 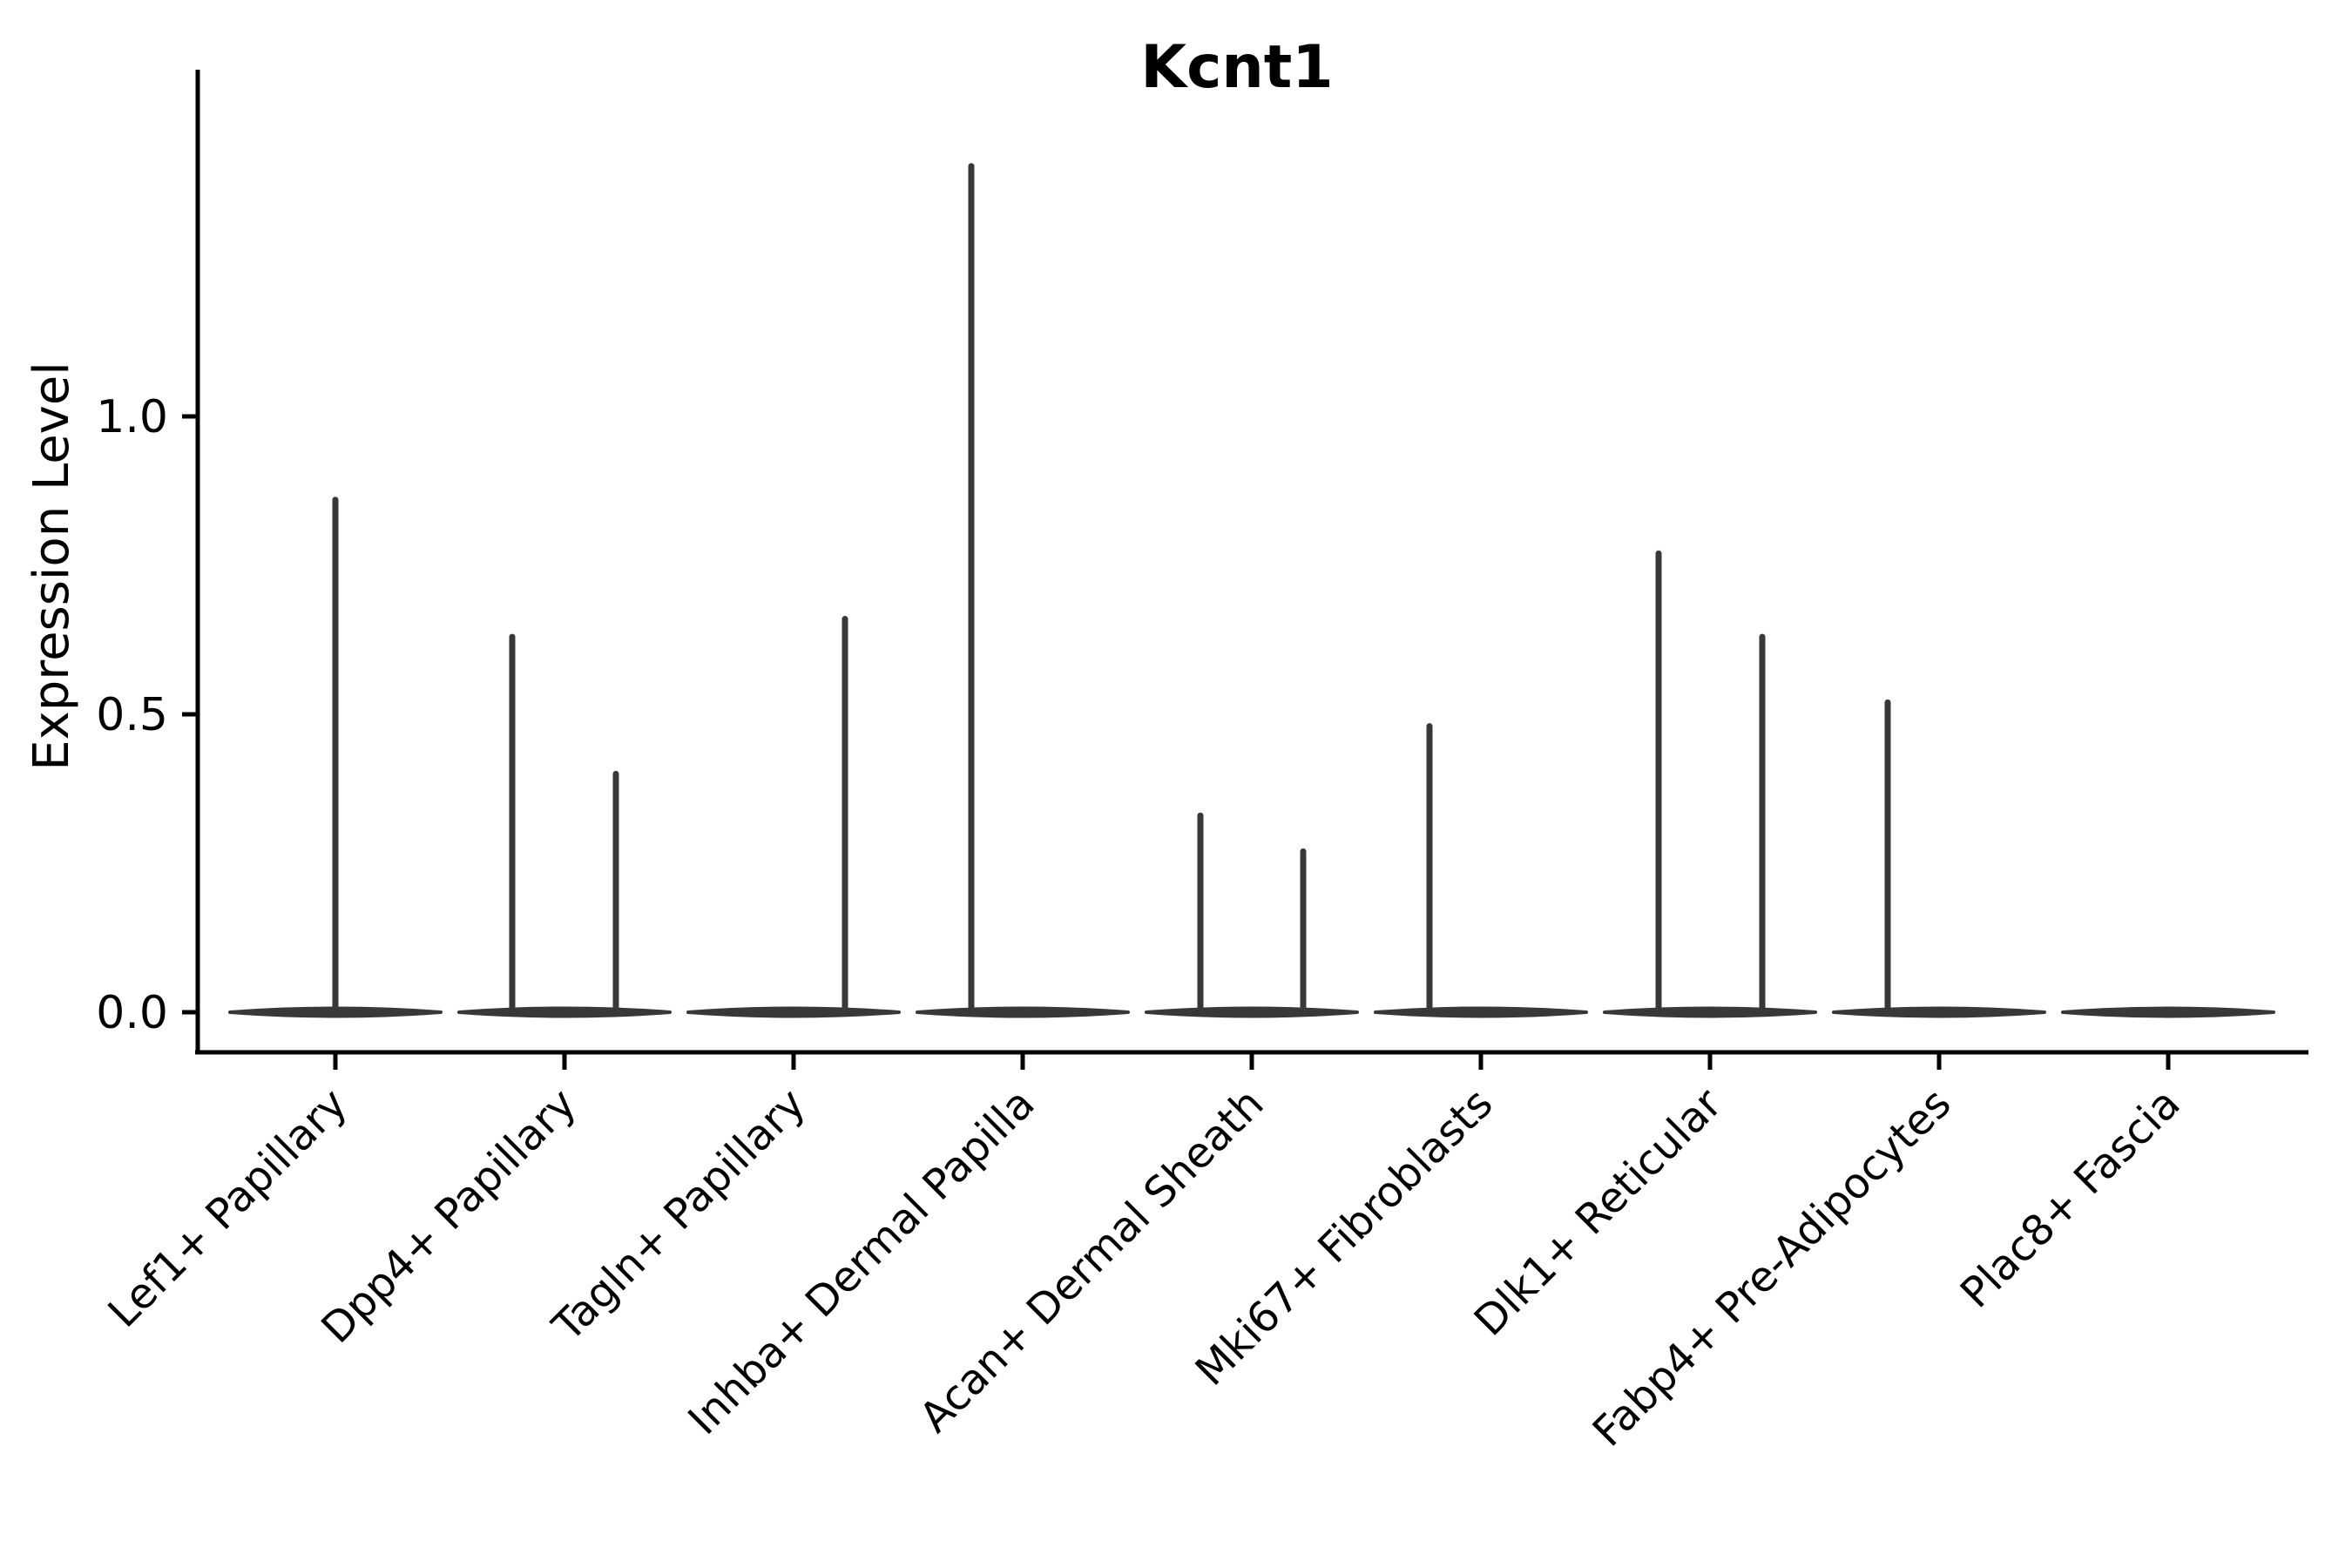 What do you see at coordinates (132, 1013) in the screenshot?
I see `y-tick-label: 0.0` at bounding box center [132, 1013].